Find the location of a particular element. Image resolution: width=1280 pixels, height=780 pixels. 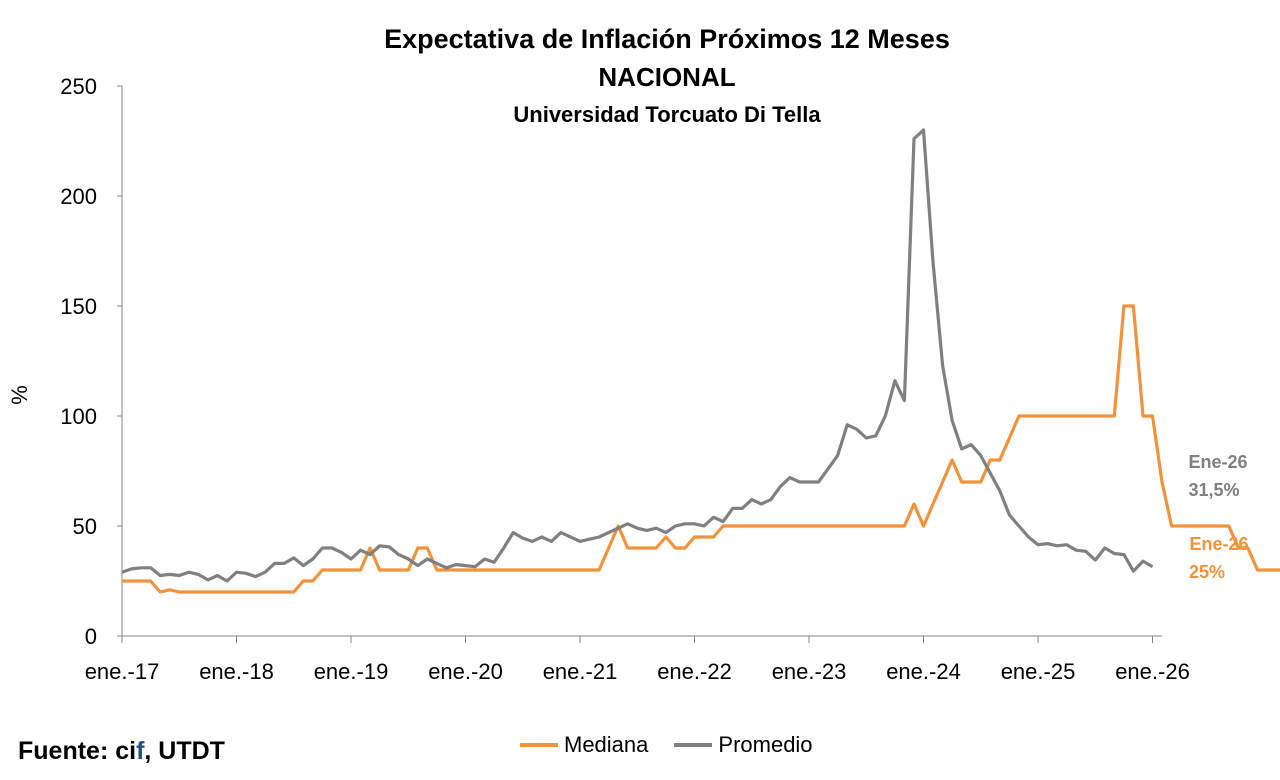

legend-label-mediana: Mediana is located at coordinates (606, 744).